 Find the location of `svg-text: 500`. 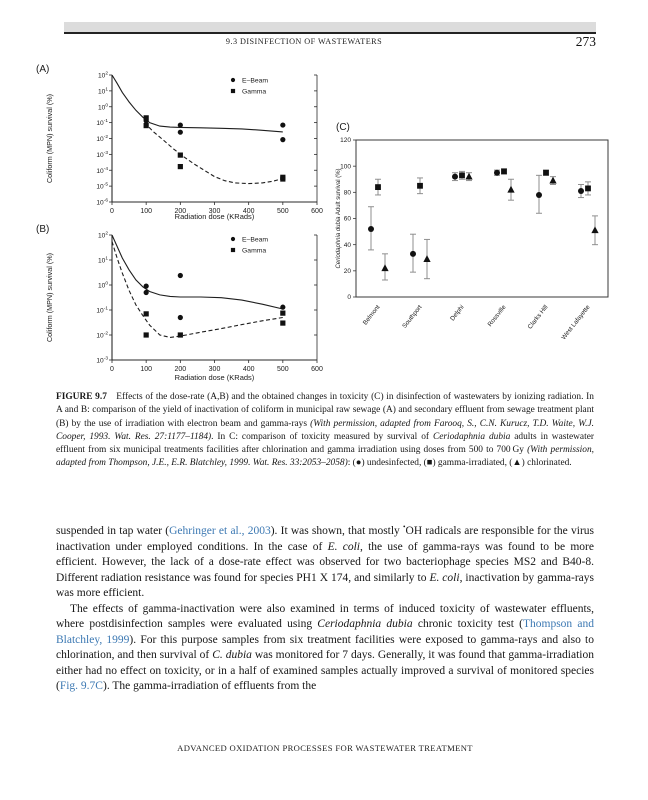

svg-text: 500 is located at coordinates (283, 369).